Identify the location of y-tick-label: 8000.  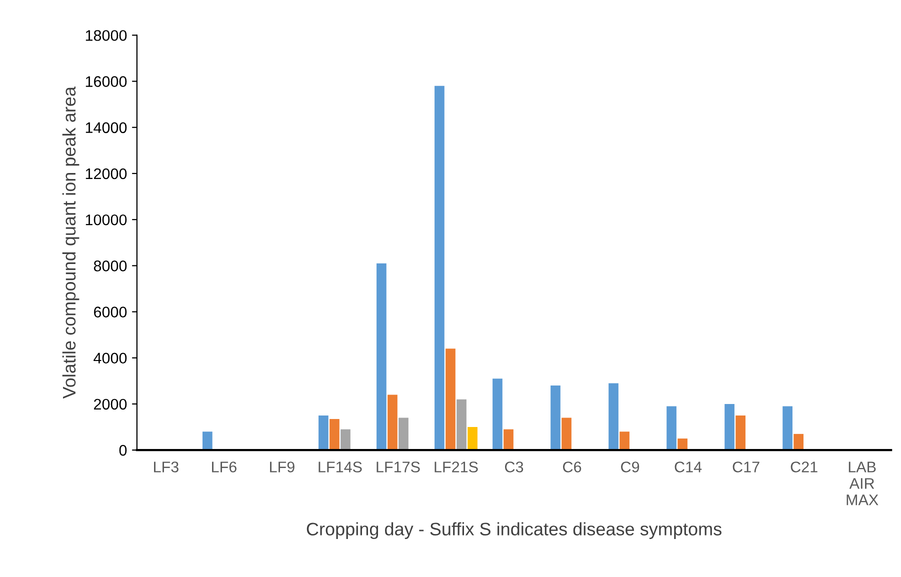
(110, 266).